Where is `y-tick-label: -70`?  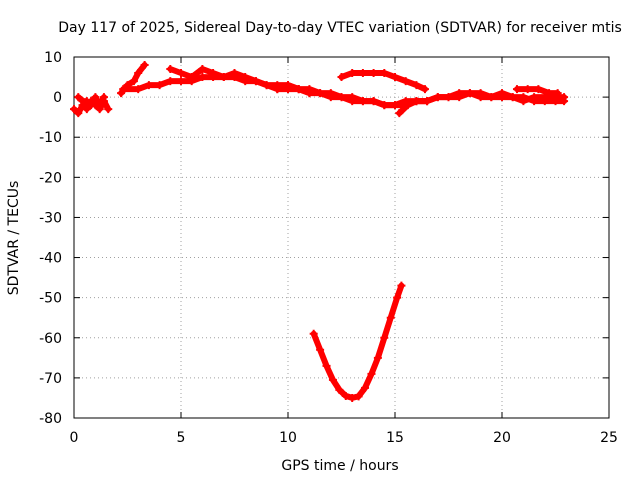
y-tick-label: -70 is located at coordinates (50, 379).